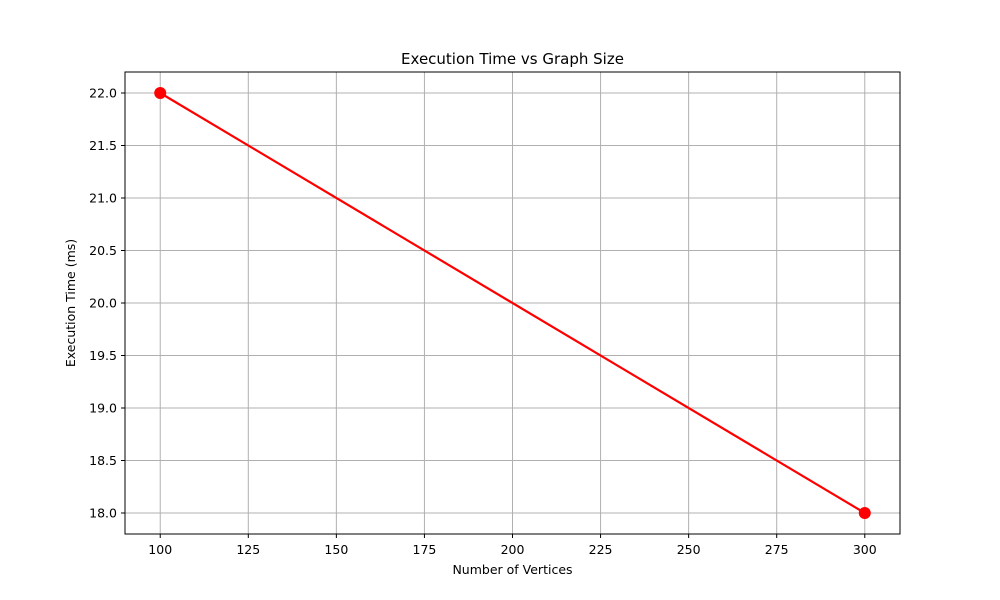  I want to click on y-axis-label: Execution Time (ms), so click(70, 303).